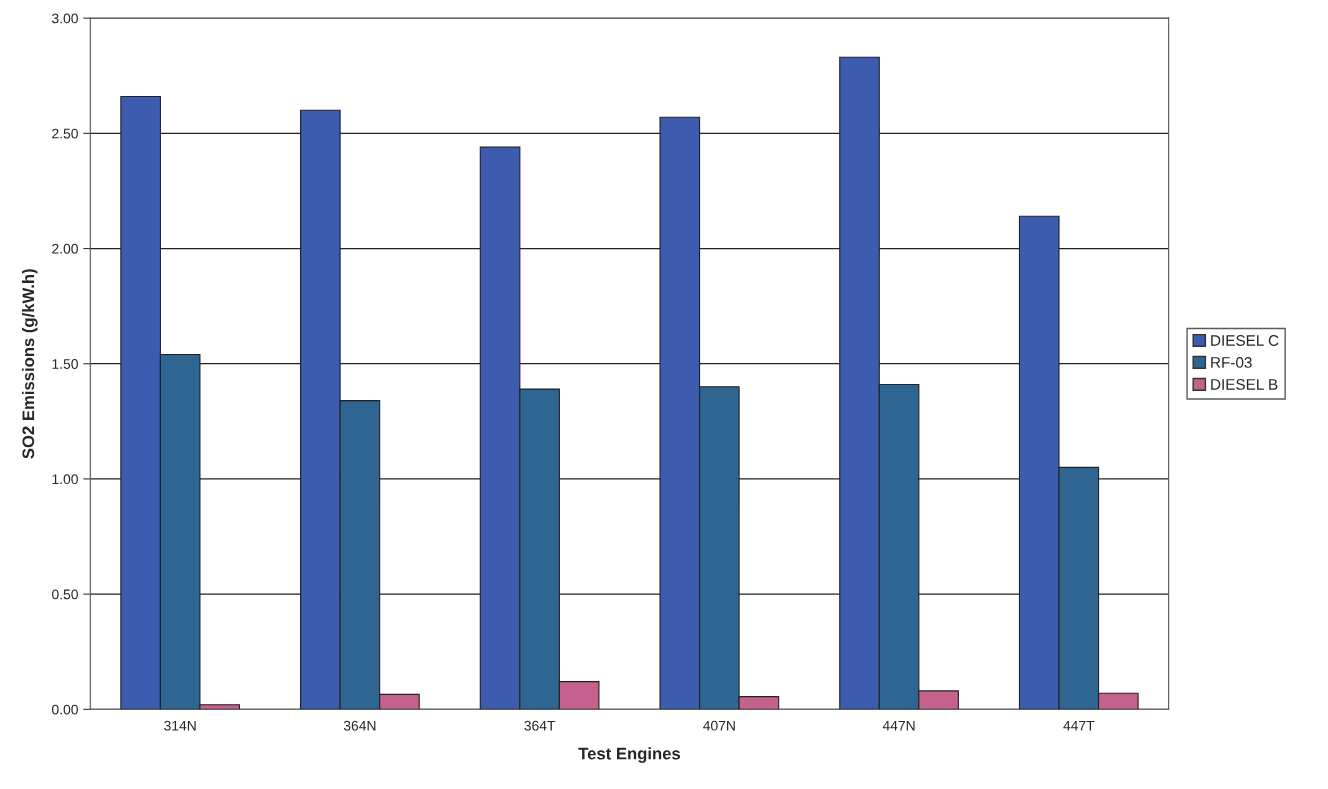 This screenshot has height=789, width=1328. What do you see at coordinates (1244, 384) in the screenshot?
I see `legend-label: DIESEL B` at bounding box center [1244, 384].